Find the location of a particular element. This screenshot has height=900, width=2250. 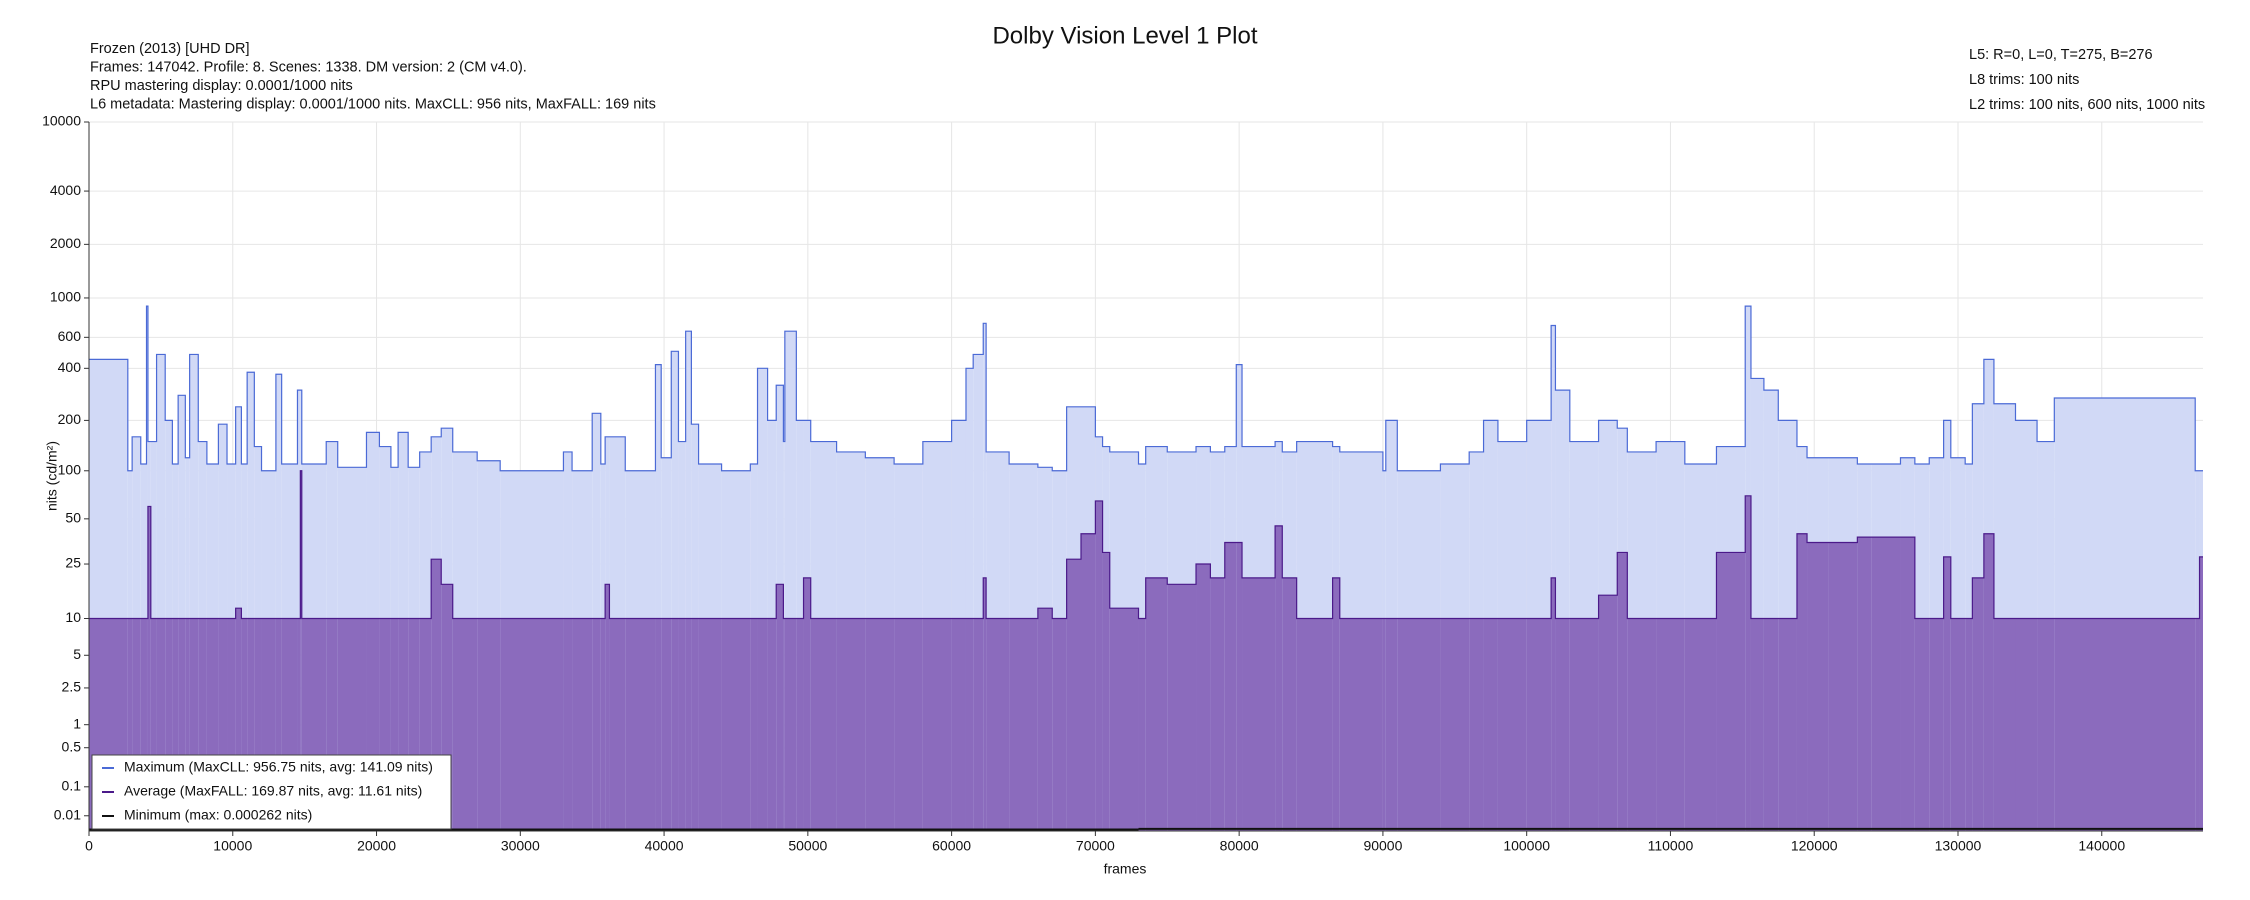

x-tick-label: 40000 is located at coordinates (664, 846).